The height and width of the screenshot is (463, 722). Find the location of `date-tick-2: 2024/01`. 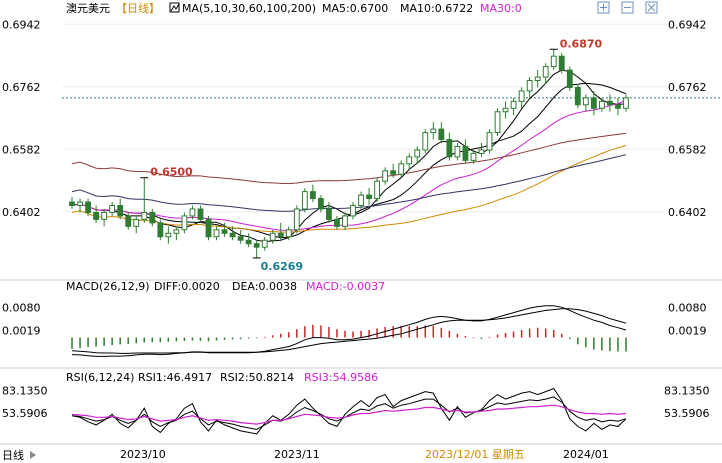

date-tick-2: 2024/01 is located at coordinates (586, 454).